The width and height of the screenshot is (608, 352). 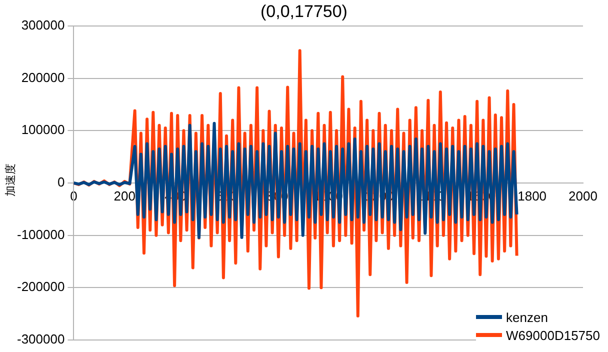 I want to click on y-tick-label: -300000, so click(x=40, y=339).